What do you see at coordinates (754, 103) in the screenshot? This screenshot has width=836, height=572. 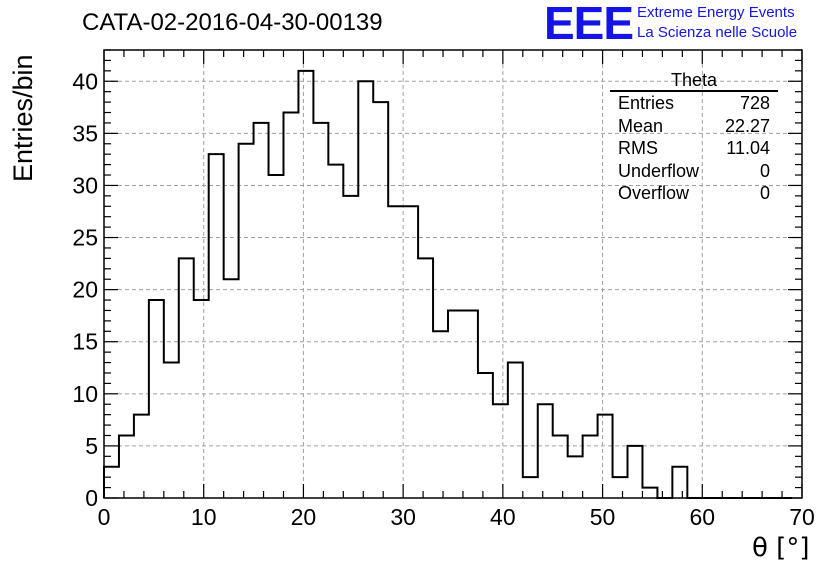 I see `stats-value: 728` at bounding box center [754, 103].